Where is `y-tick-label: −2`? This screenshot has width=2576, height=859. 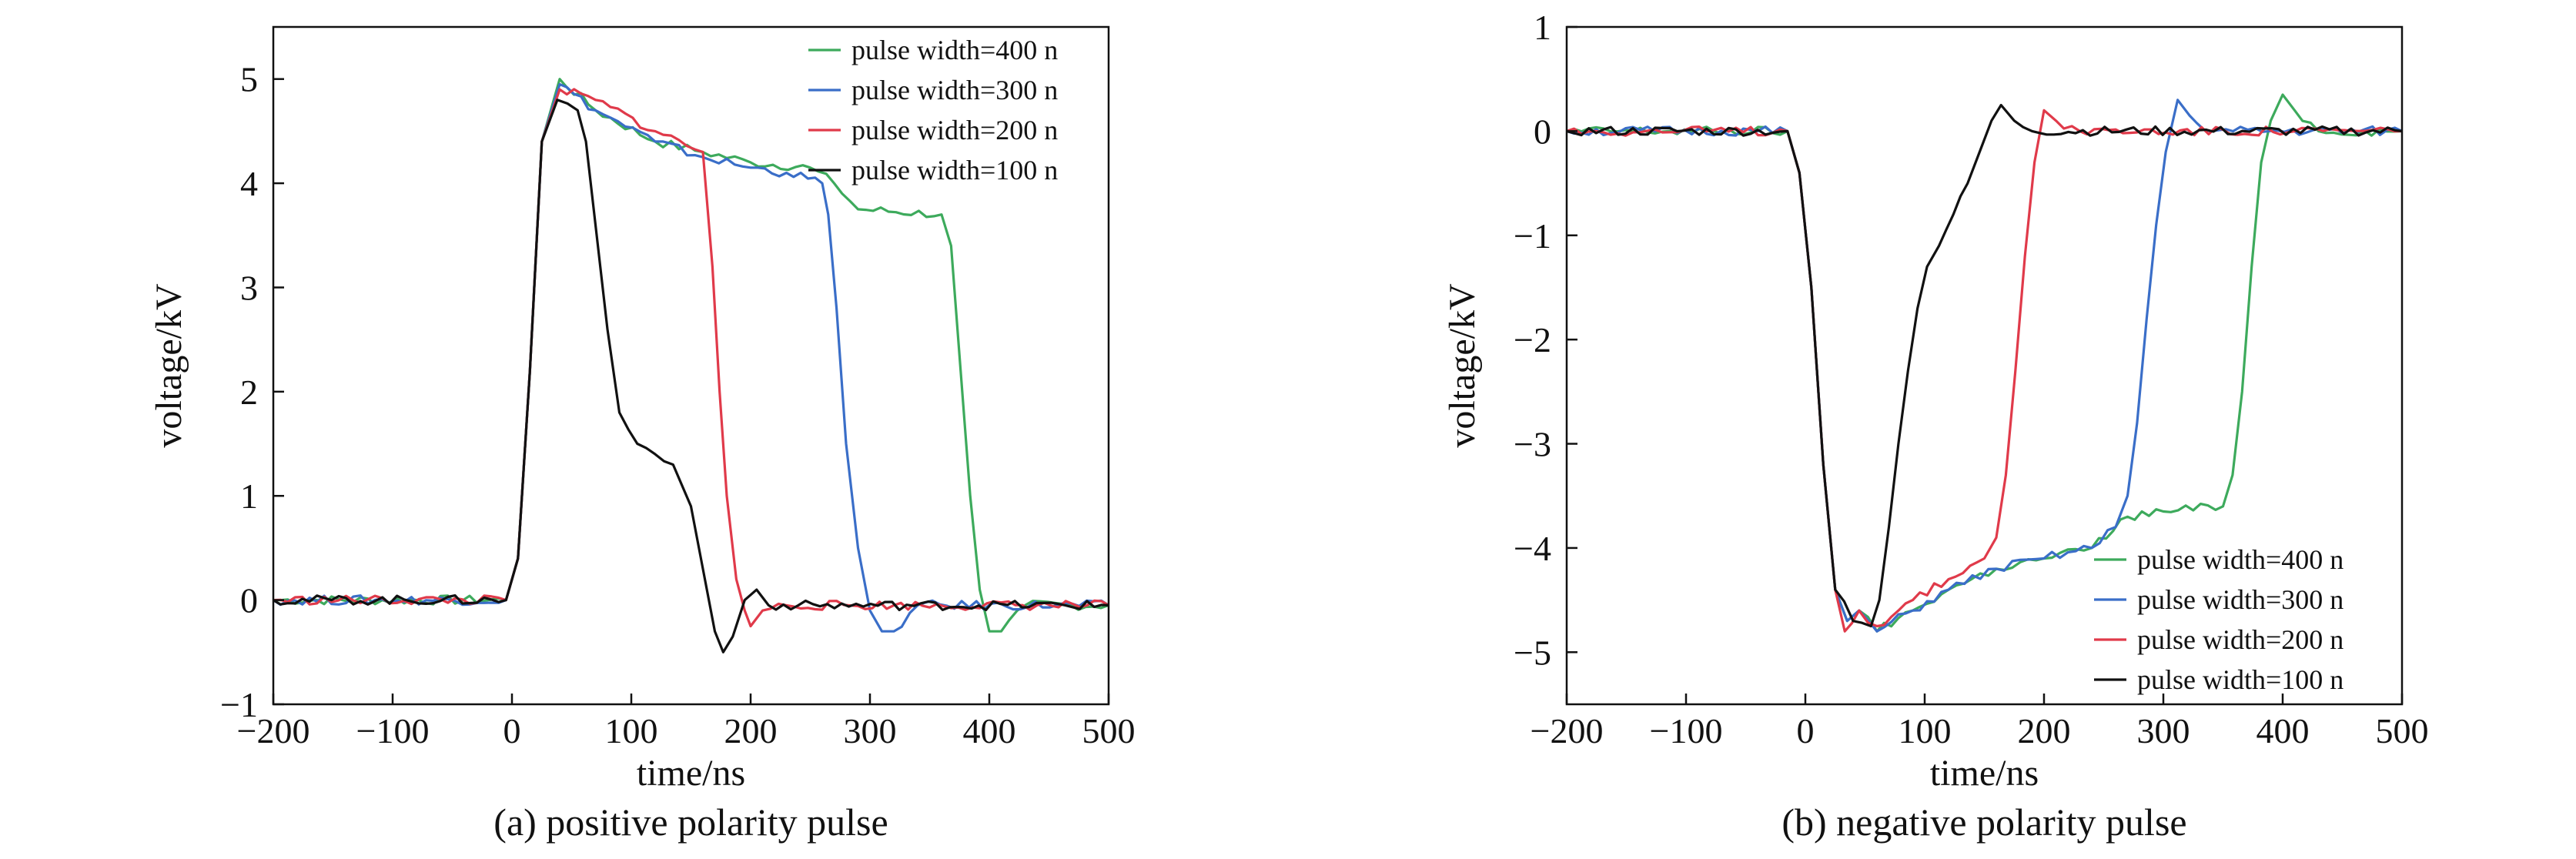 y-tick-label: −2 is located at coordinates (1533, 340).